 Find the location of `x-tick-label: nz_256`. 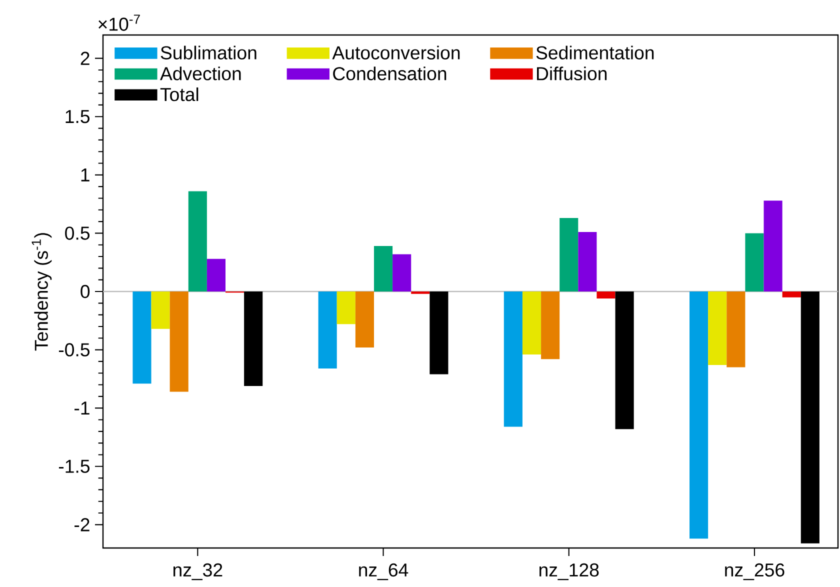

x-tick-label: nz_256 is located at coordinates (754, 571).